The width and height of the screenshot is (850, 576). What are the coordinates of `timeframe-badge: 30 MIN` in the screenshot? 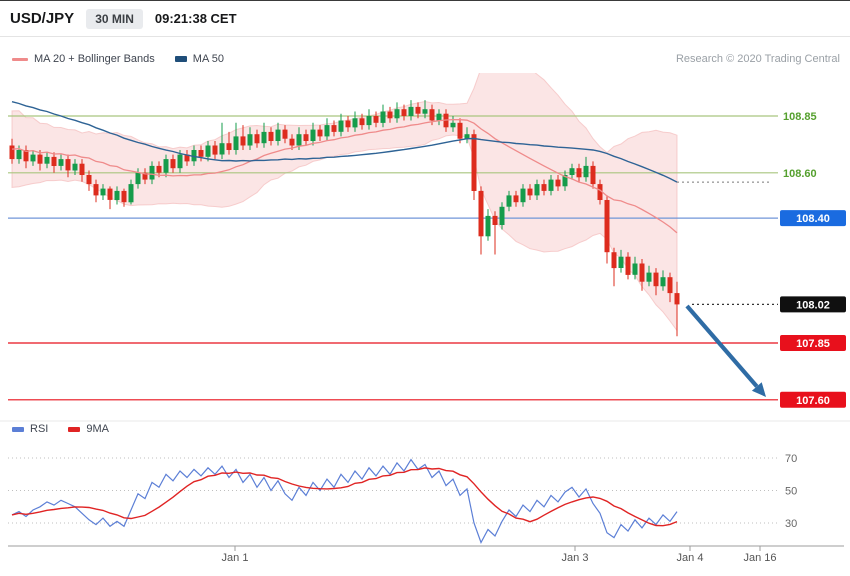 It's located at (114, 18).